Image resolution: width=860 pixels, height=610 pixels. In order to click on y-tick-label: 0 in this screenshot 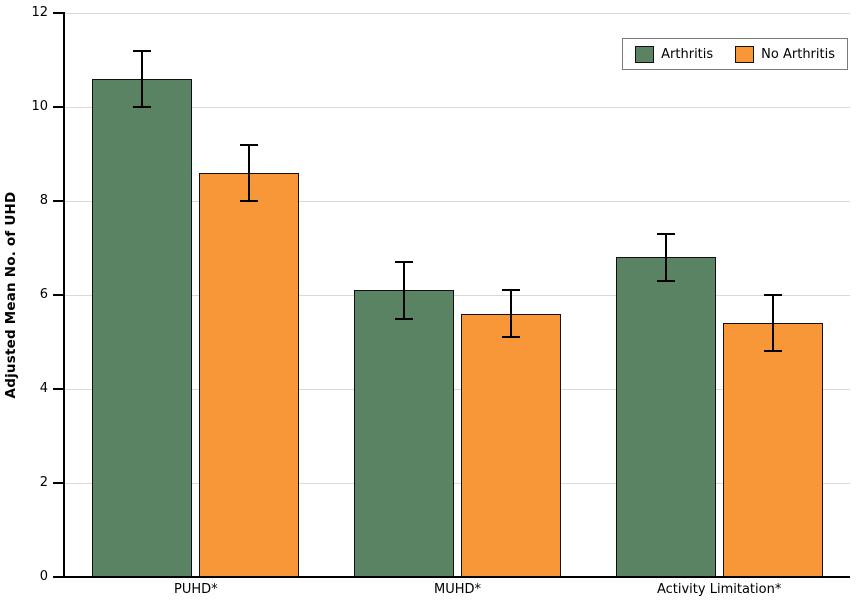, I will do `click(43, 576)`.